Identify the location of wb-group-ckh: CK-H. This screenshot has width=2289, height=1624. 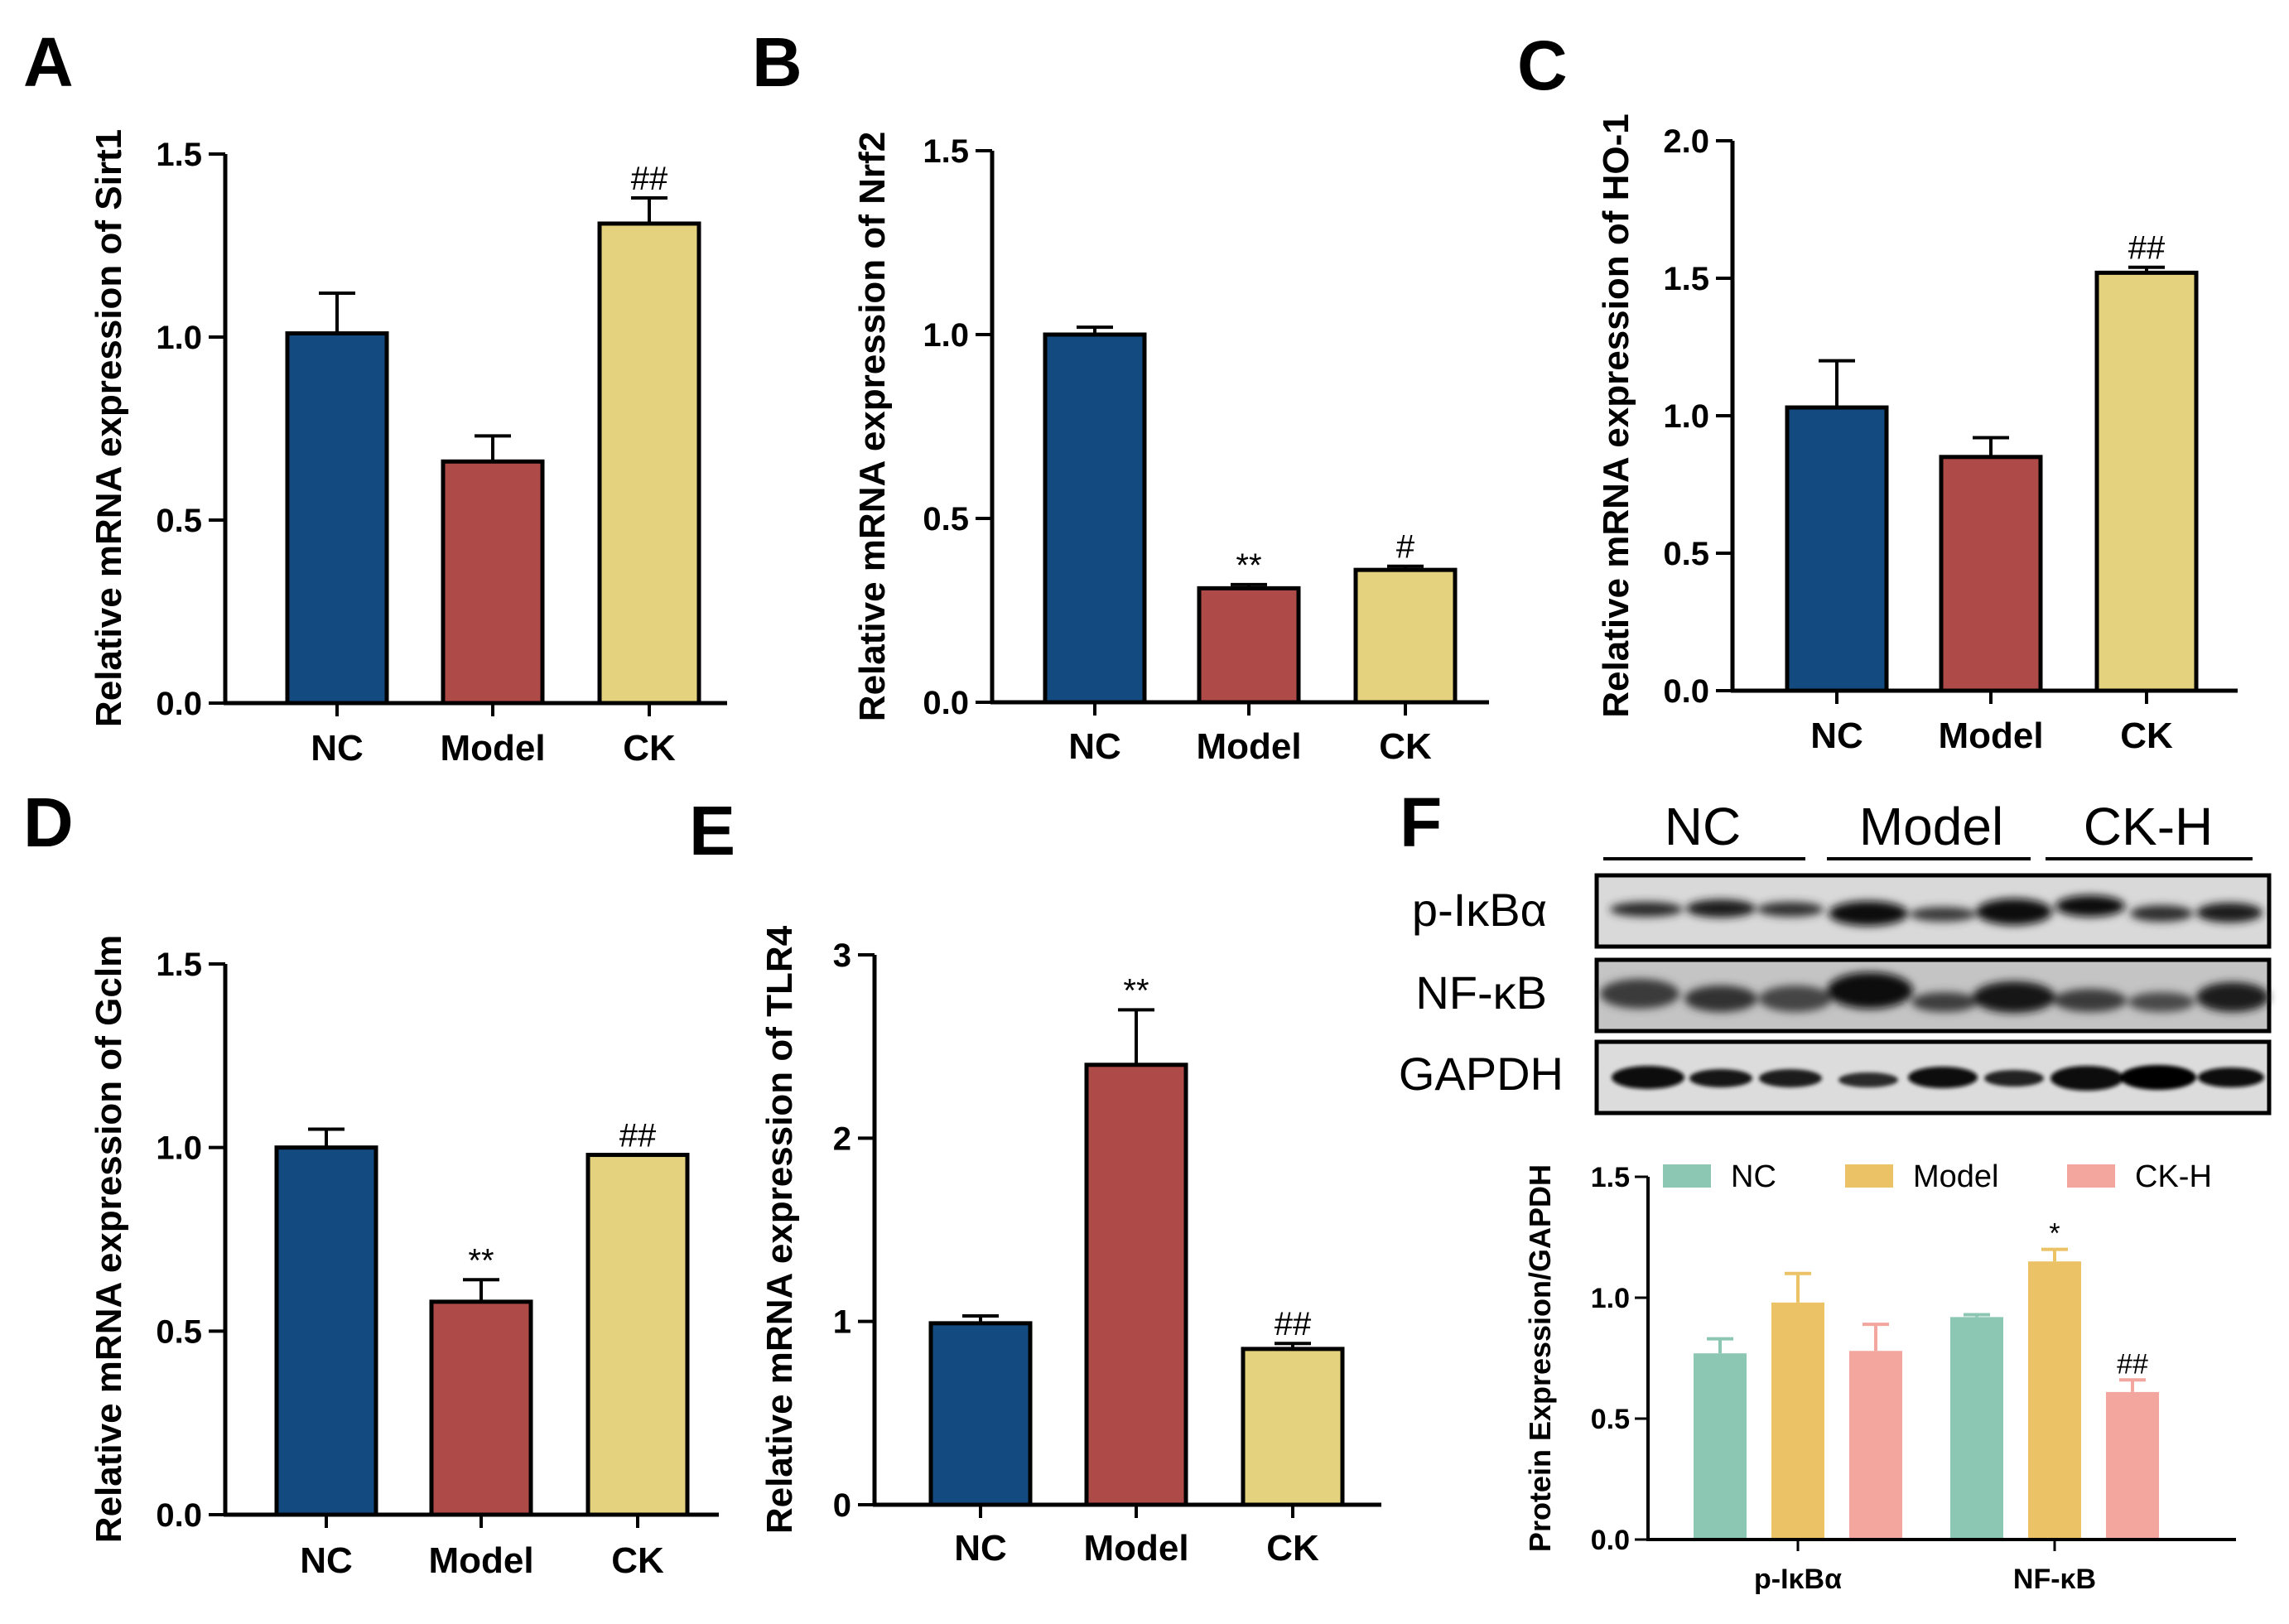
(2148, 826).